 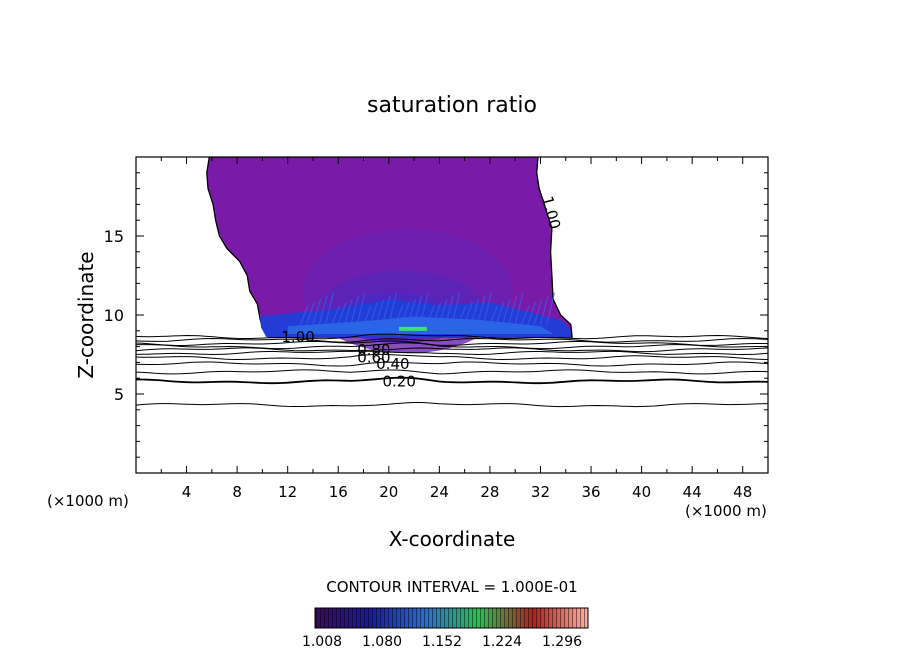 I want to click on contour-label: 1.00, so click(x=297, y=337).